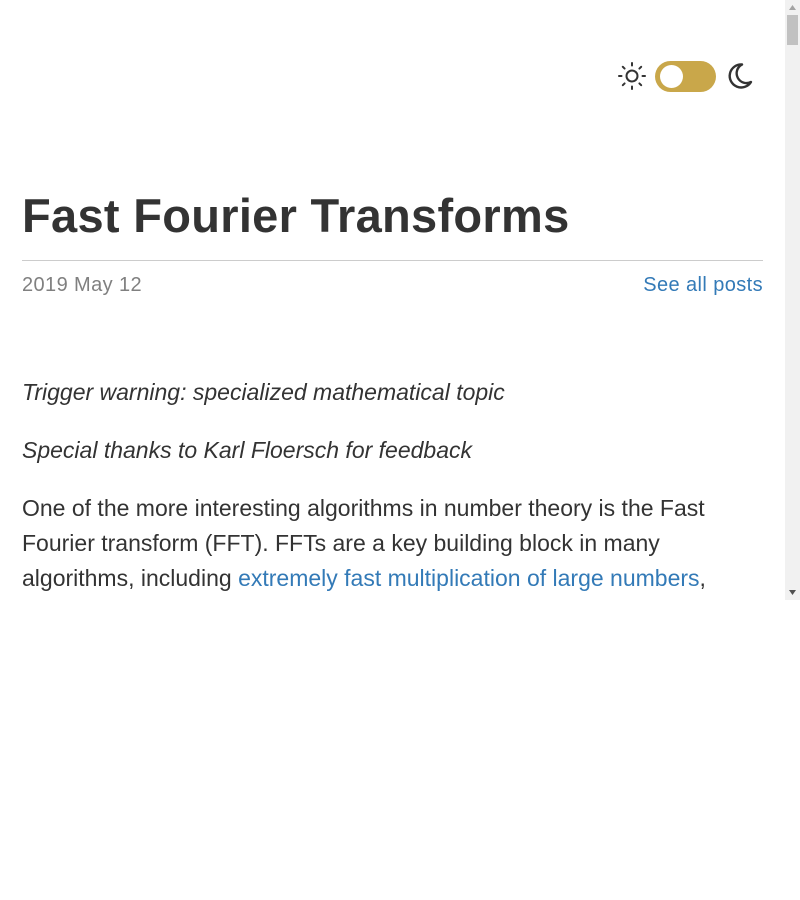  Describe the element at coordinates (702, 578) in the screenshot. I see `intro-trailing: ,` at that location.